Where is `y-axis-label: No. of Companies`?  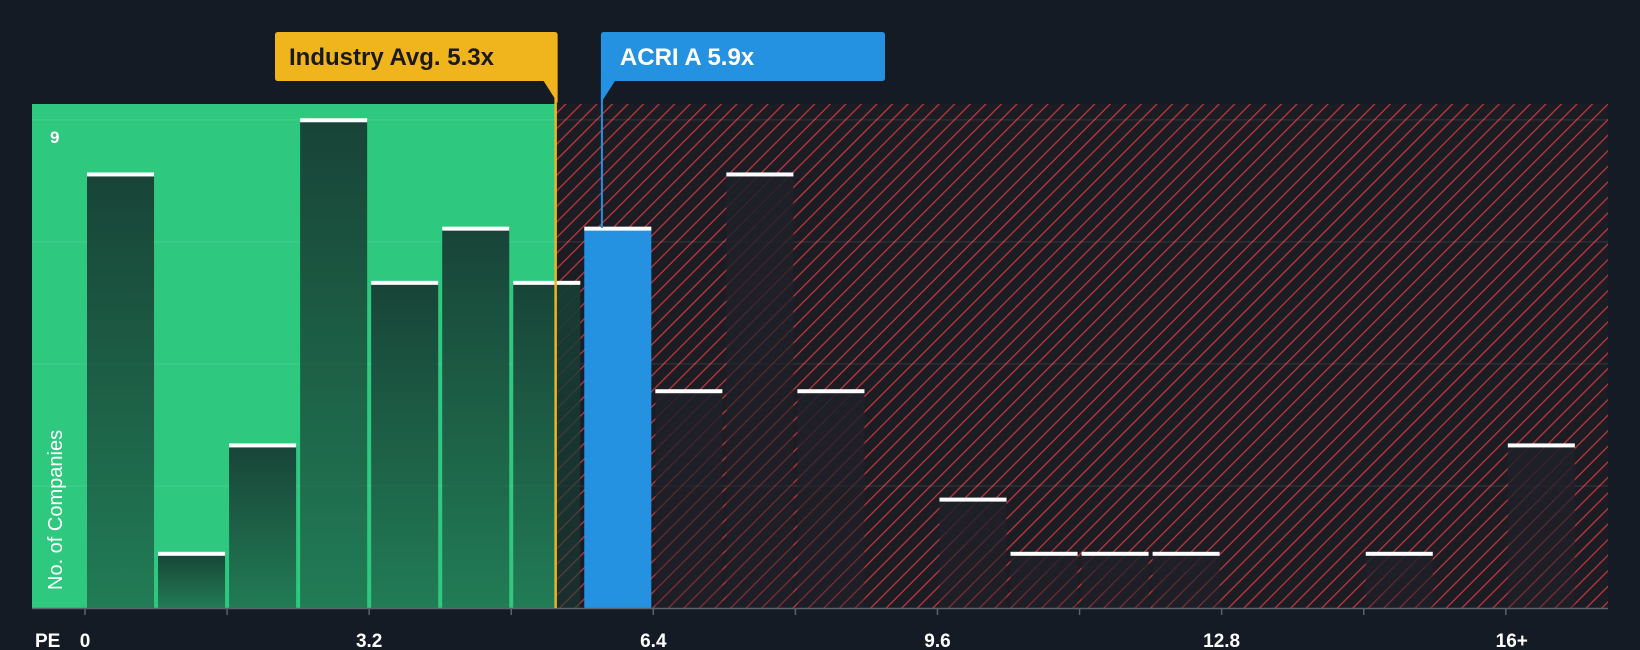
y-axis-label: No. of Companies is located at coordinates (56, 510).